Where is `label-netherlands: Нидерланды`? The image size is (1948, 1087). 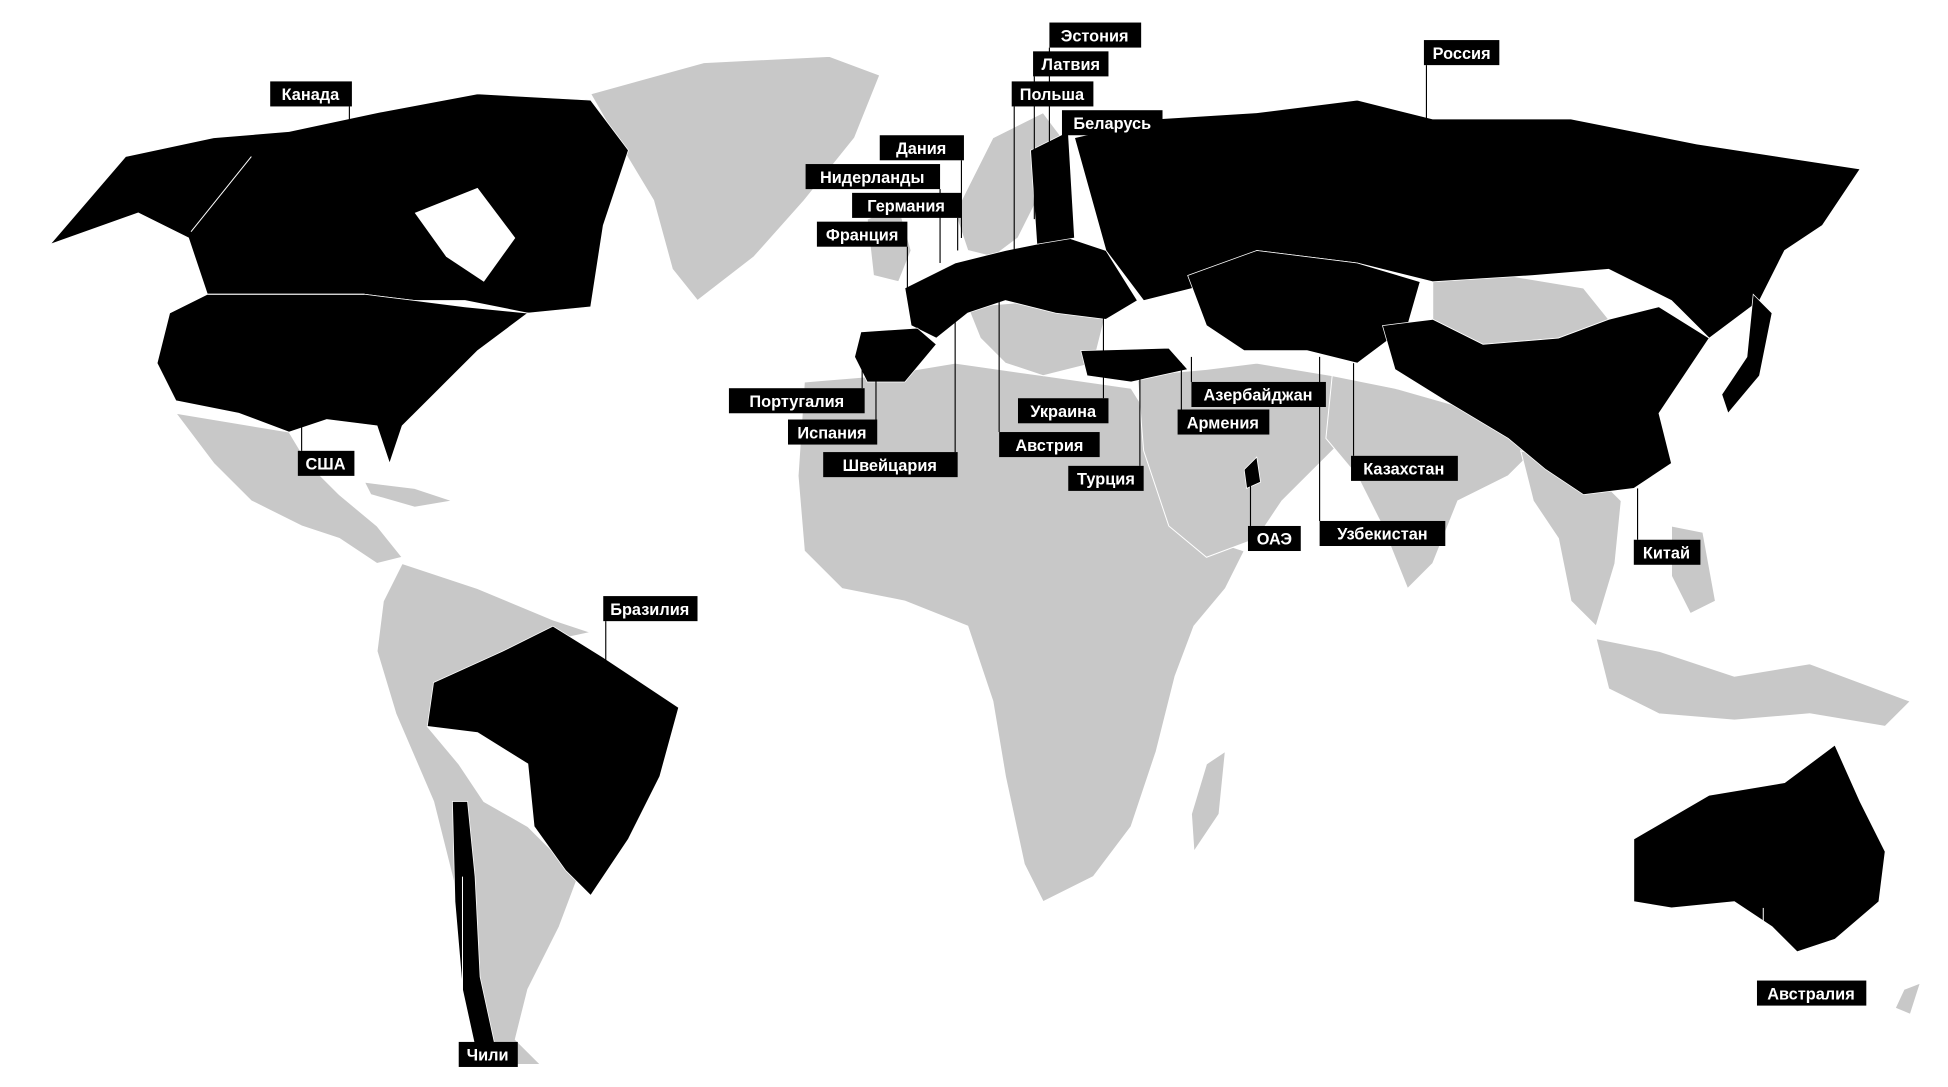
label-netherlands: Нидерланды is located at coordinates (873, 177).